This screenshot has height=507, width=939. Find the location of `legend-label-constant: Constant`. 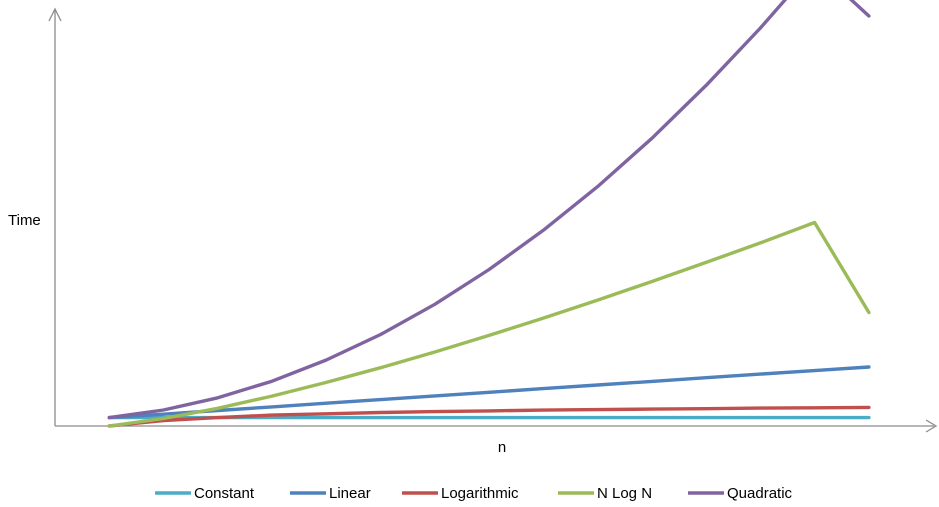

legend-label-constant: Constant is located at coordinates (224, 493).